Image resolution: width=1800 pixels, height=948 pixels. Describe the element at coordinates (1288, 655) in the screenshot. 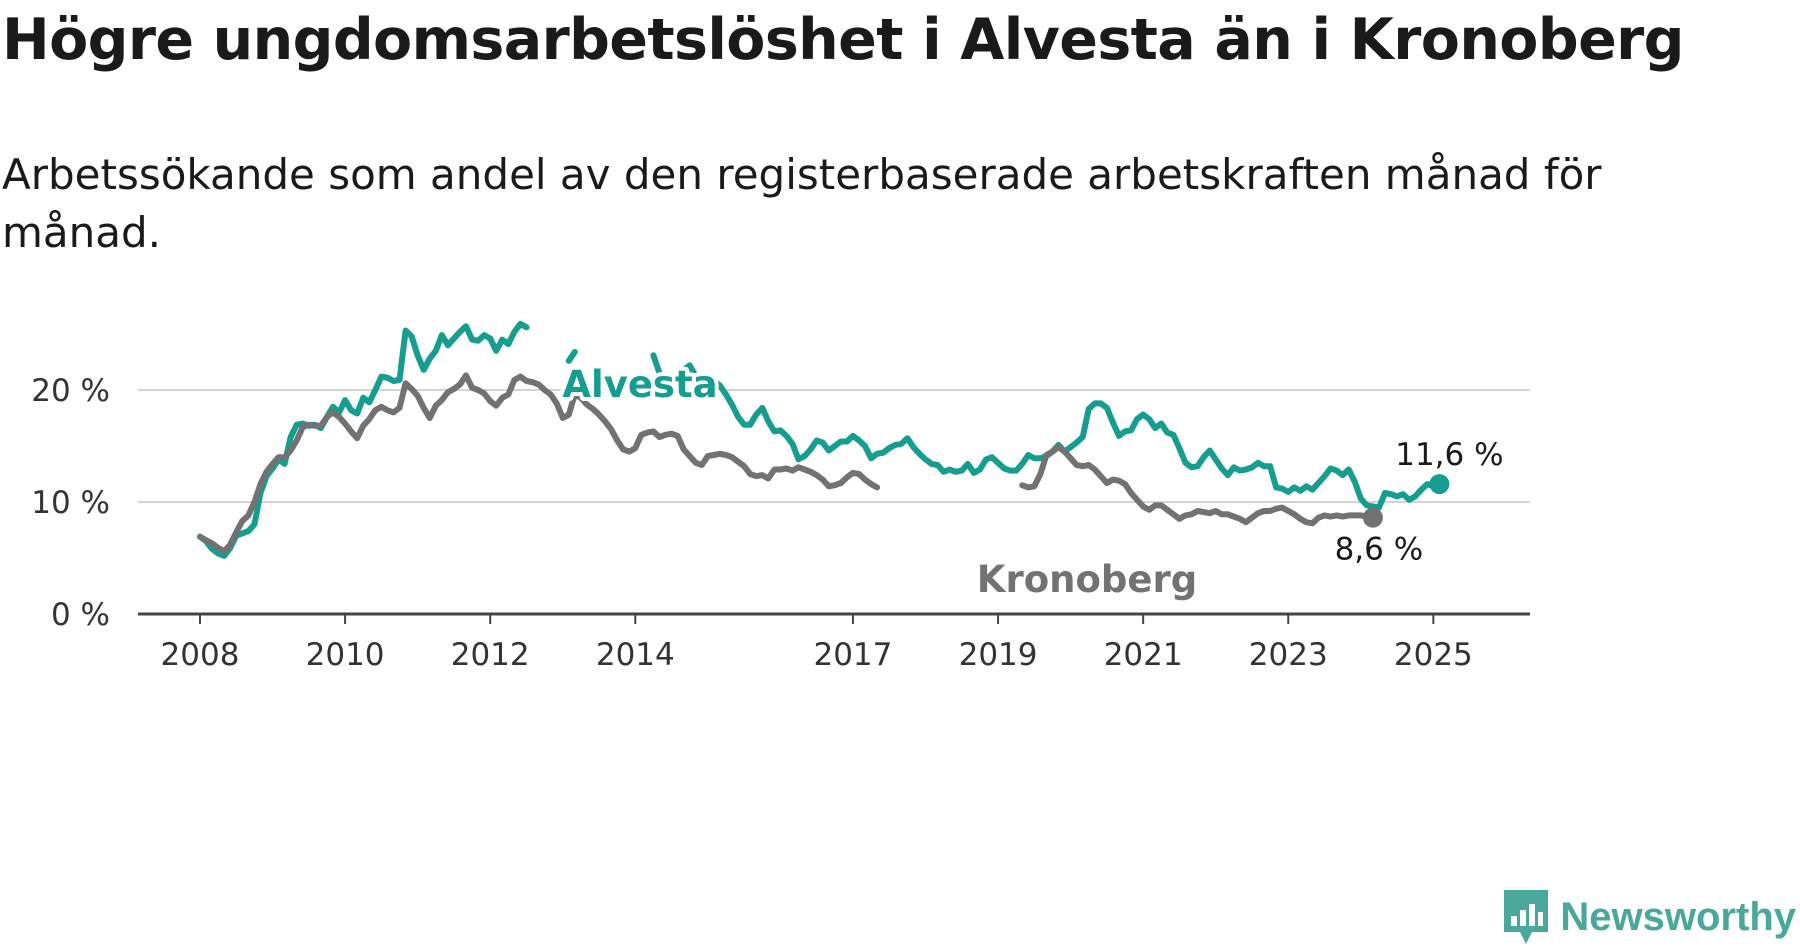

I see `x-tick-label: 2023` at that location.